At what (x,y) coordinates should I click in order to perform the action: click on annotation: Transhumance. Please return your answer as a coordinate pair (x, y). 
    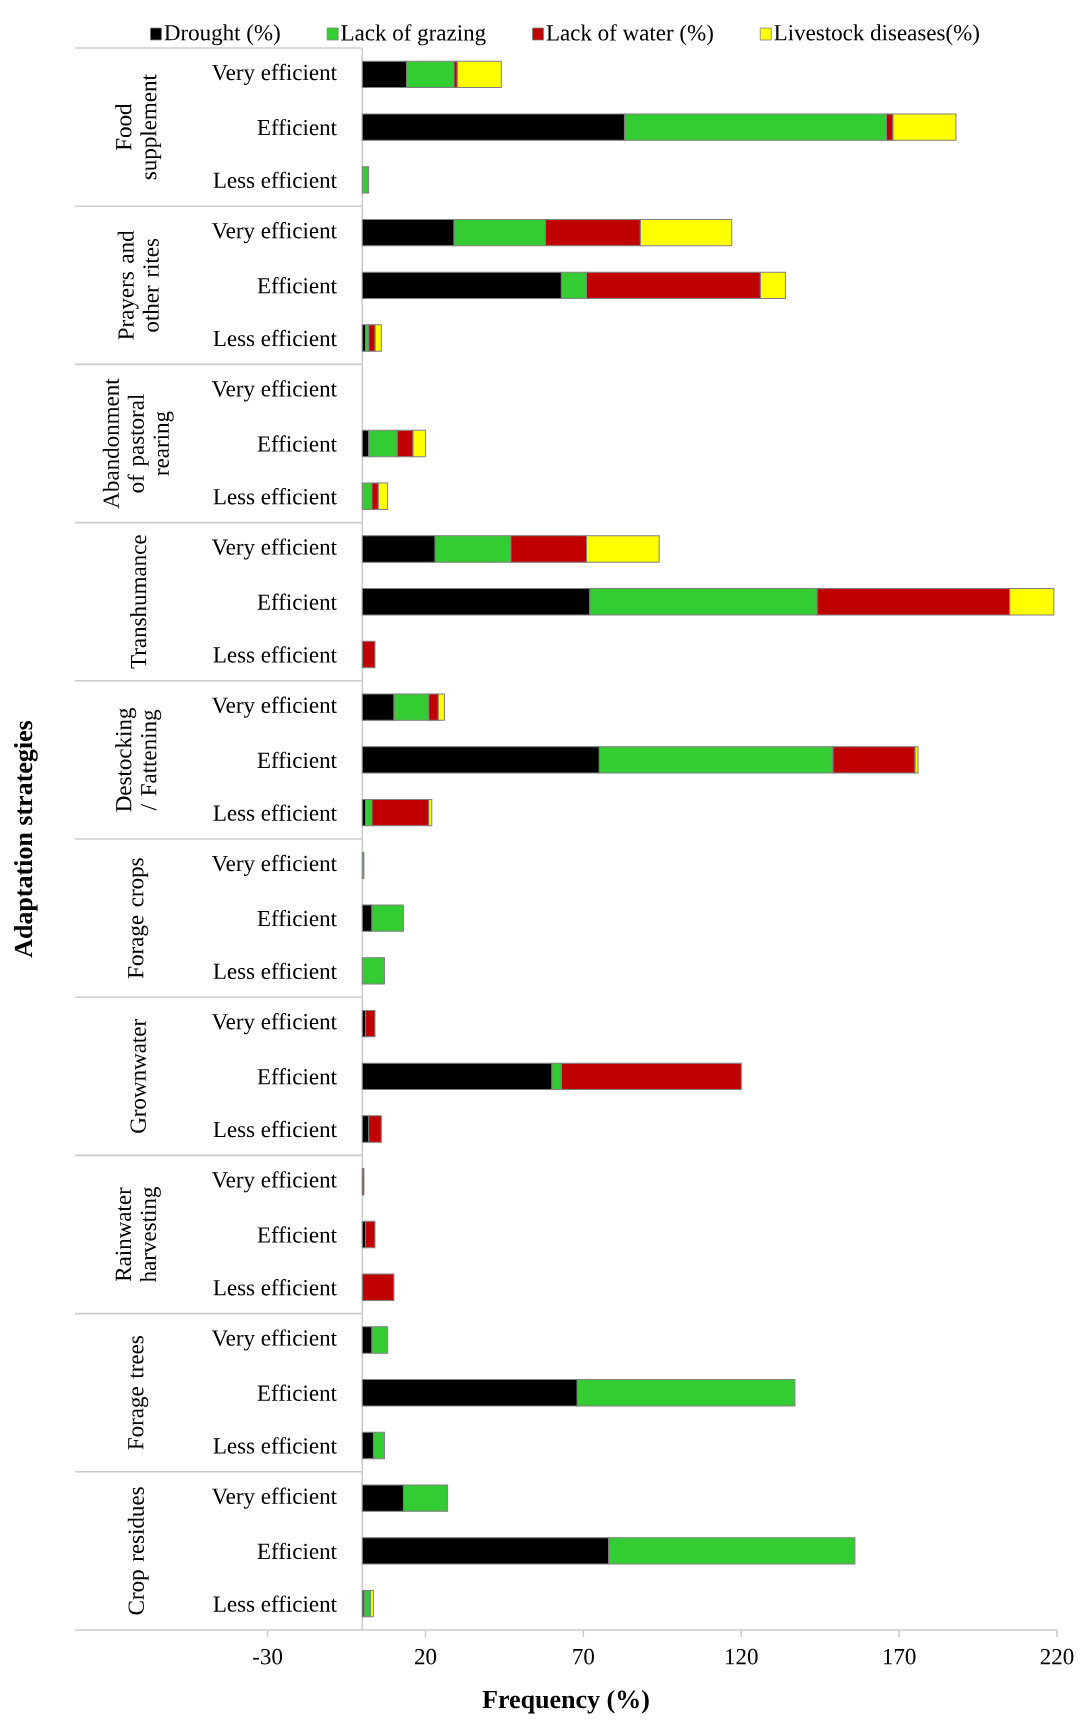
    Looking at the image, I should click on (138, 602).